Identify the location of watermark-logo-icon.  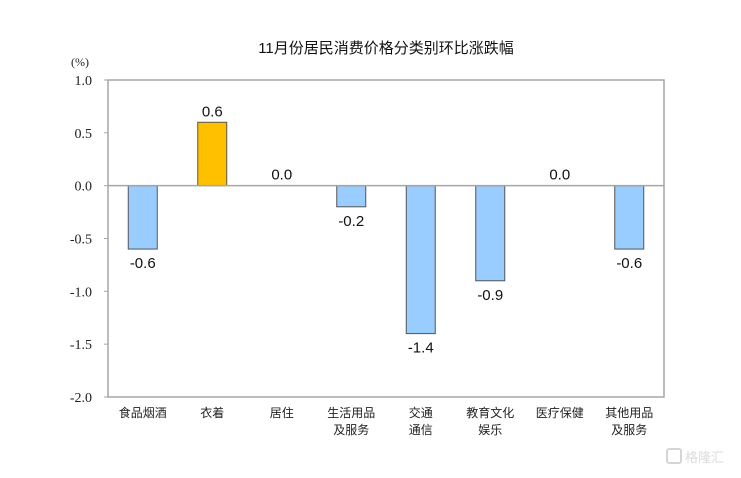
(674, 456).